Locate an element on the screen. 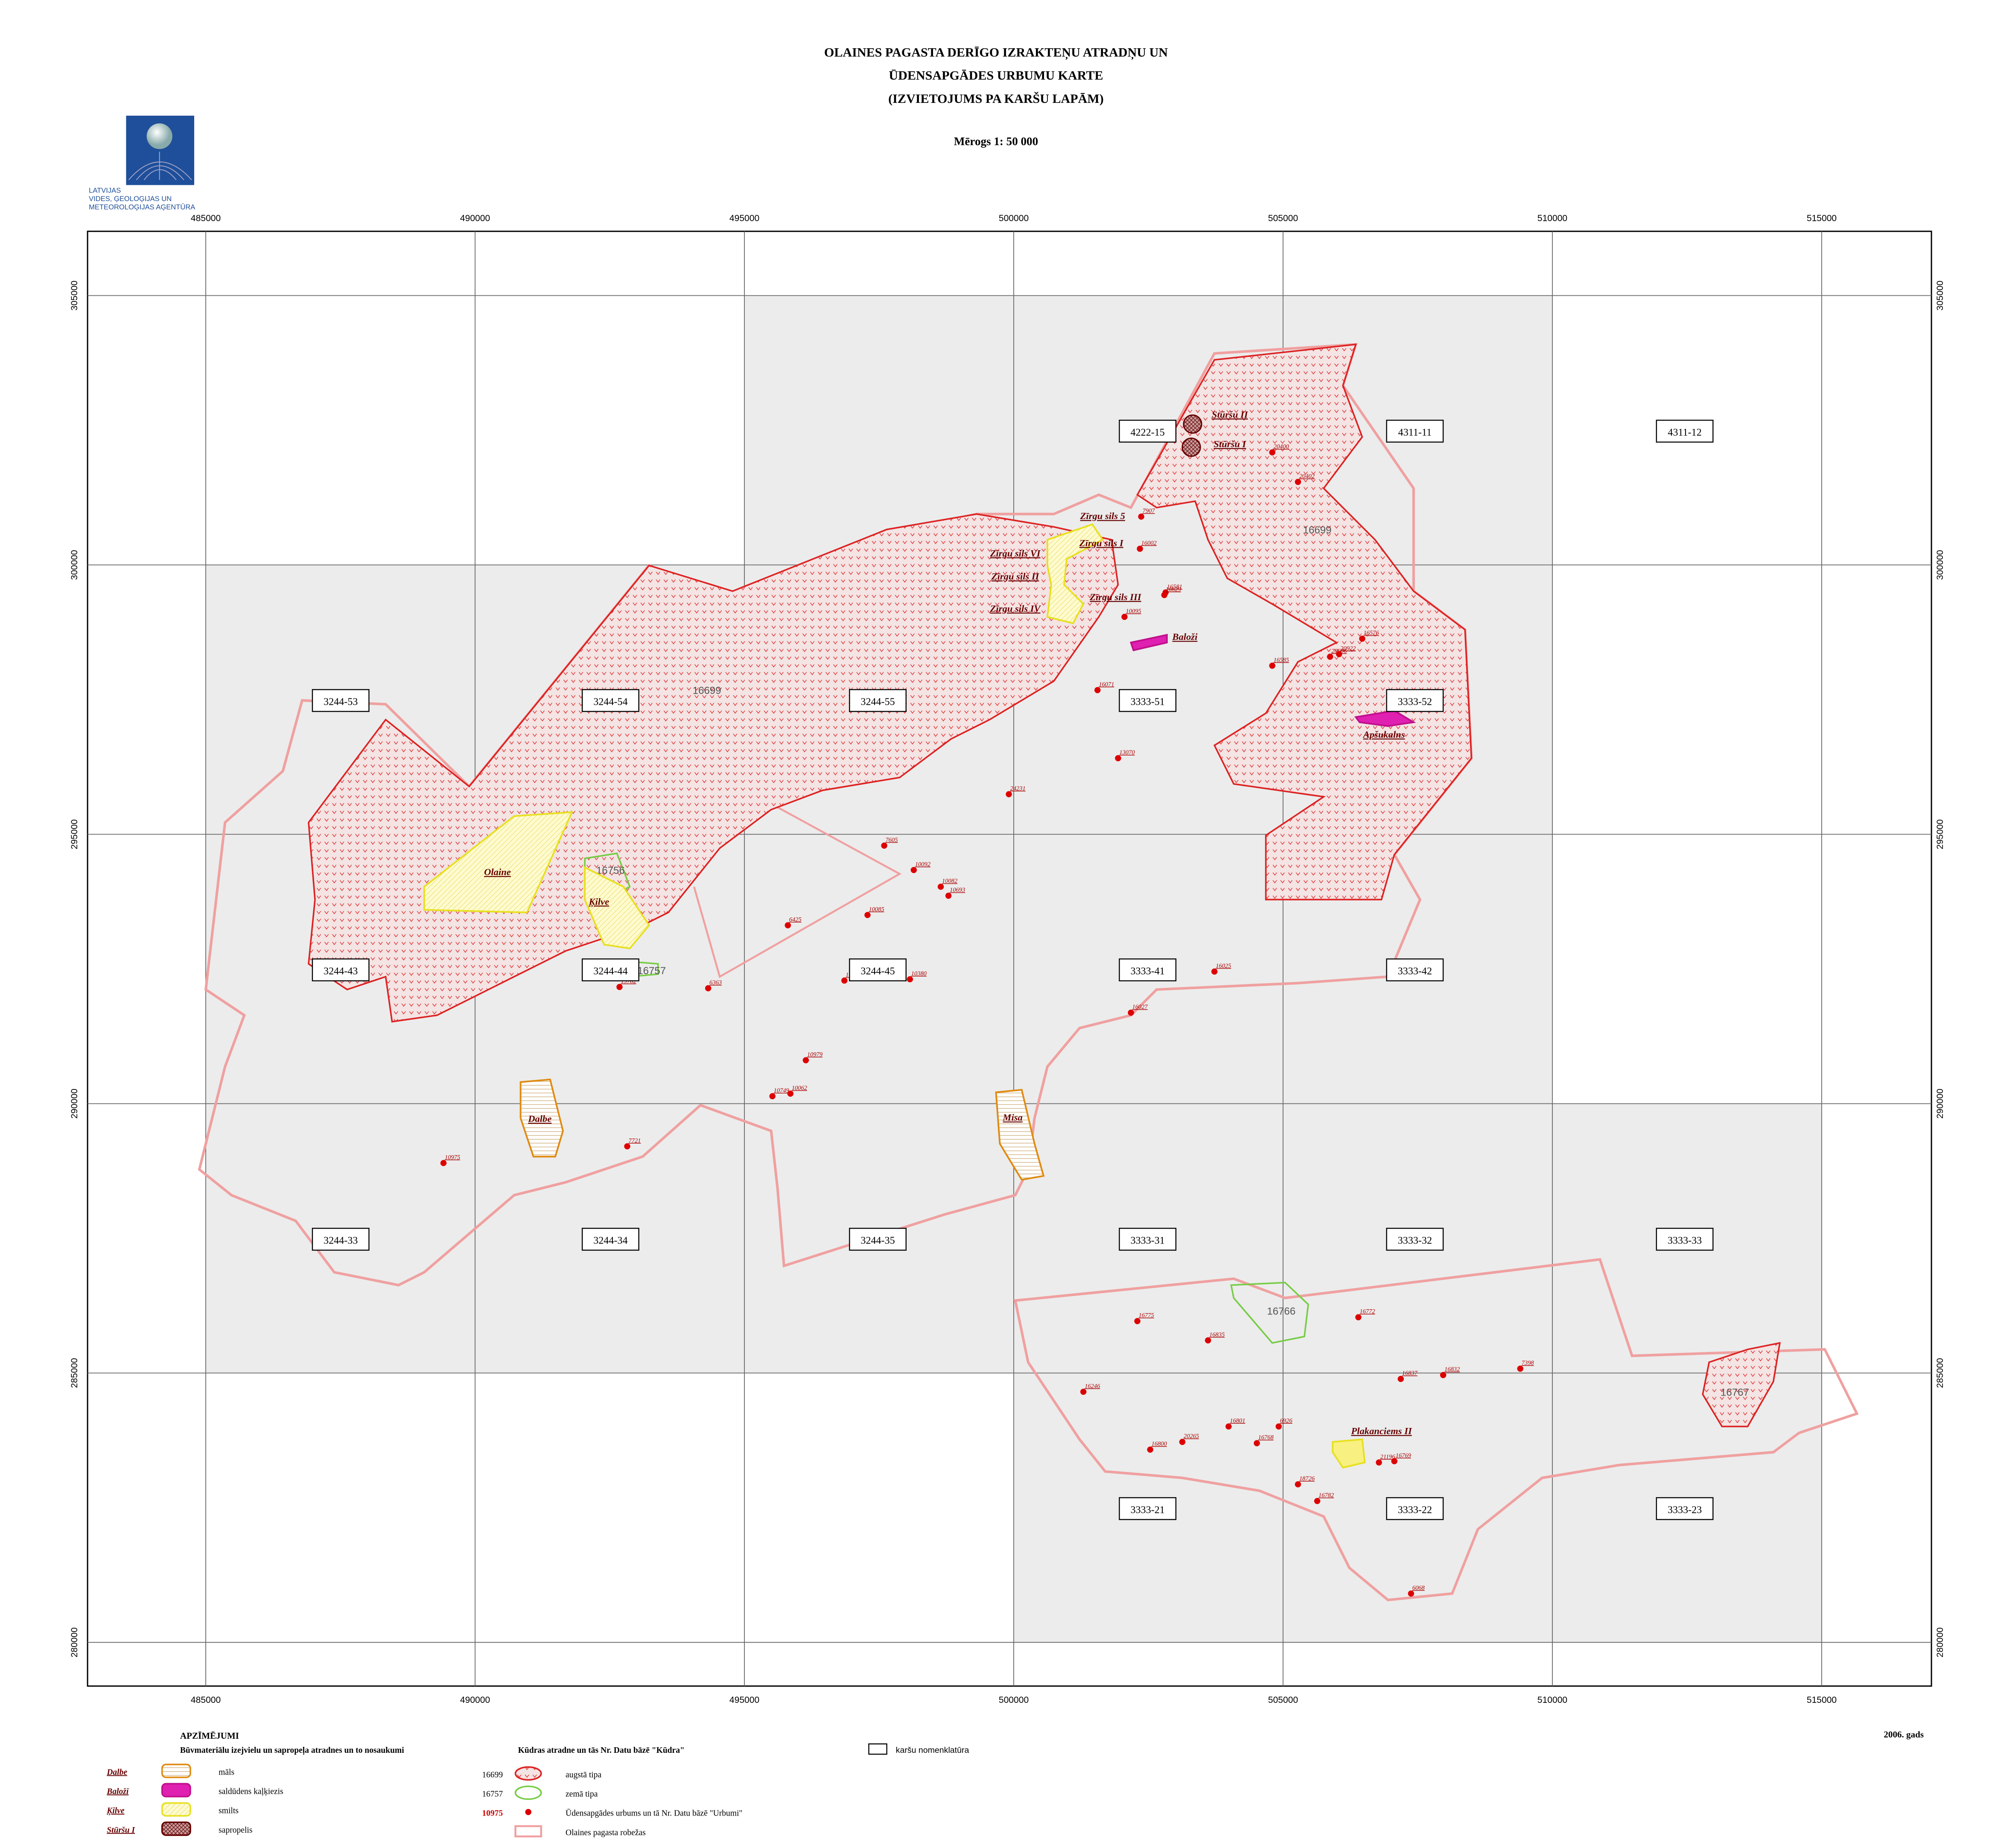 The width and height of the screenshot is (1992, 1848). borehole-label: 16835 is located at coordinates (1217, 1334).